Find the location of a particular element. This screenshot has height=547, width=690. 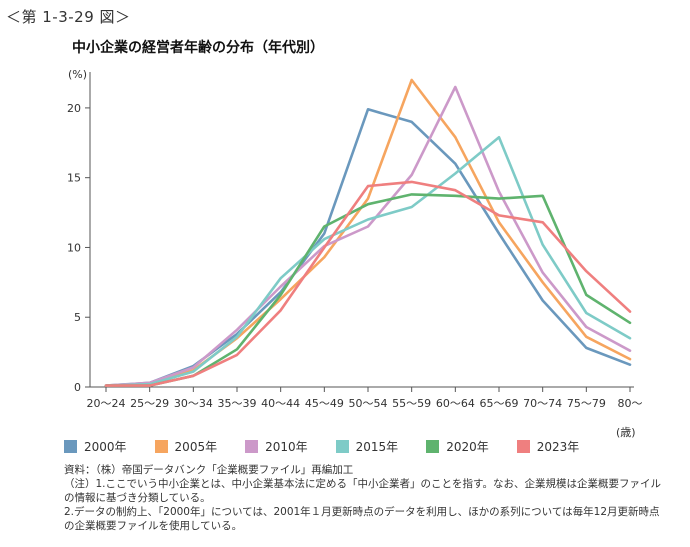

x-tick-label: 30～34 is located at coordinates (193, 403).